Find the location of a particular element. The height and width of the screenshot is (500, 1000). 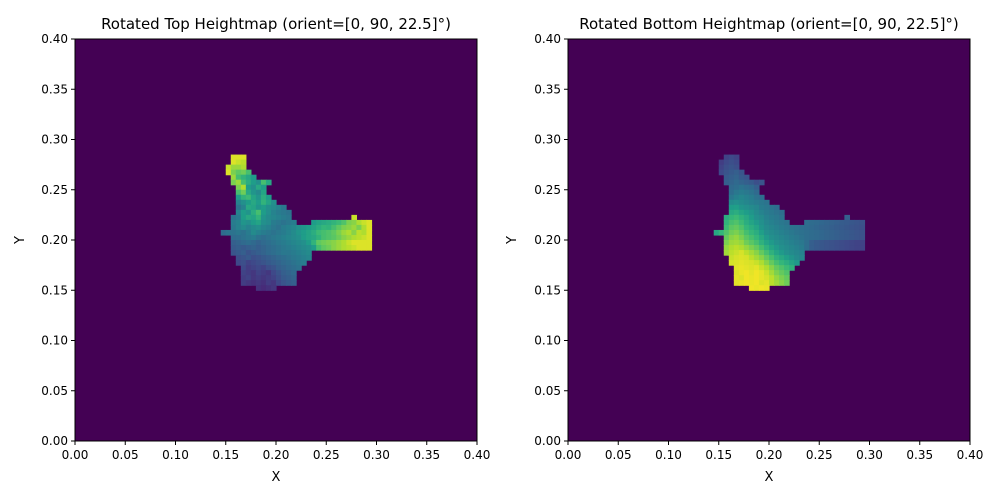

y-tick-label: 0.15 is located at coordinates (547, 290).